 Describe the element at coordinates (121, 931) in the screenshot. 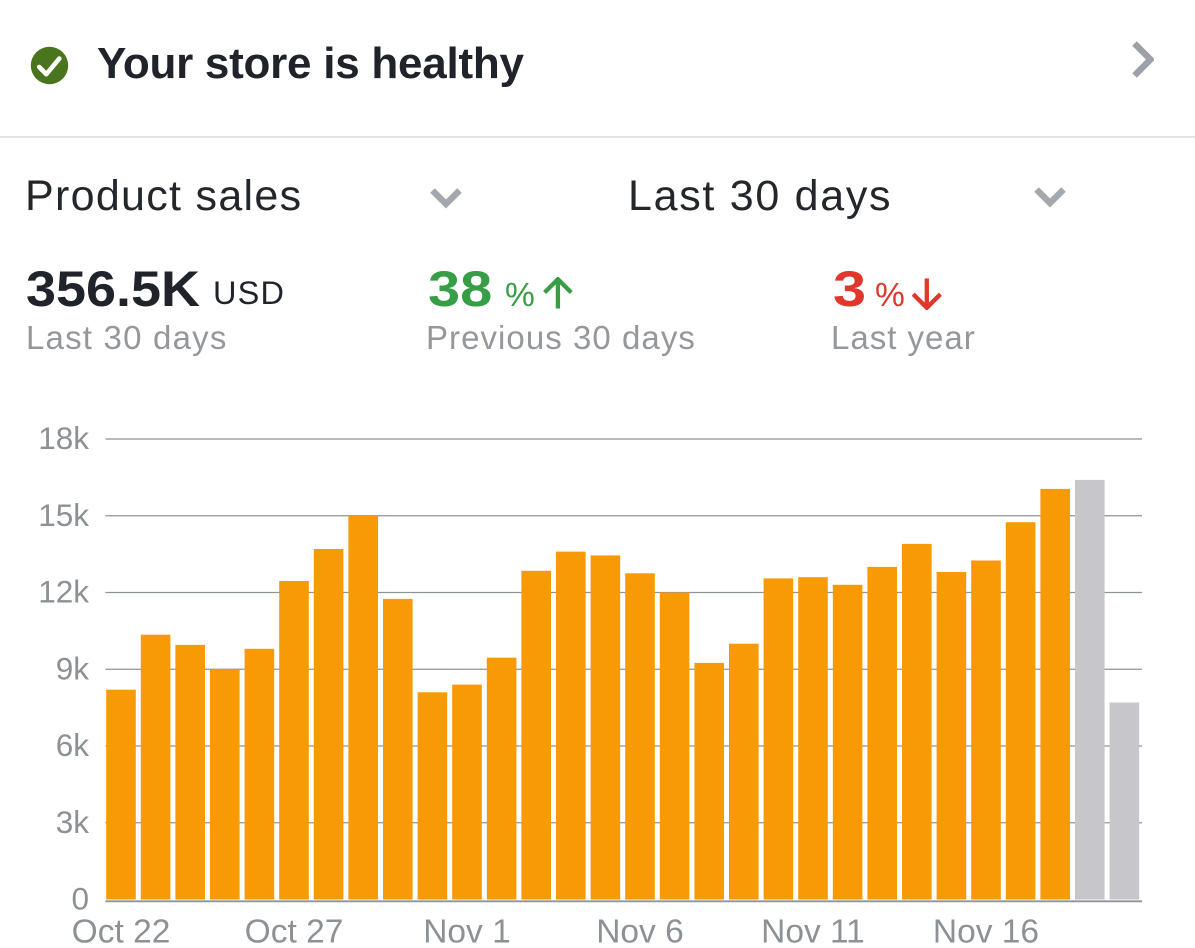

I see `svg-text: Oct 22` at that location.